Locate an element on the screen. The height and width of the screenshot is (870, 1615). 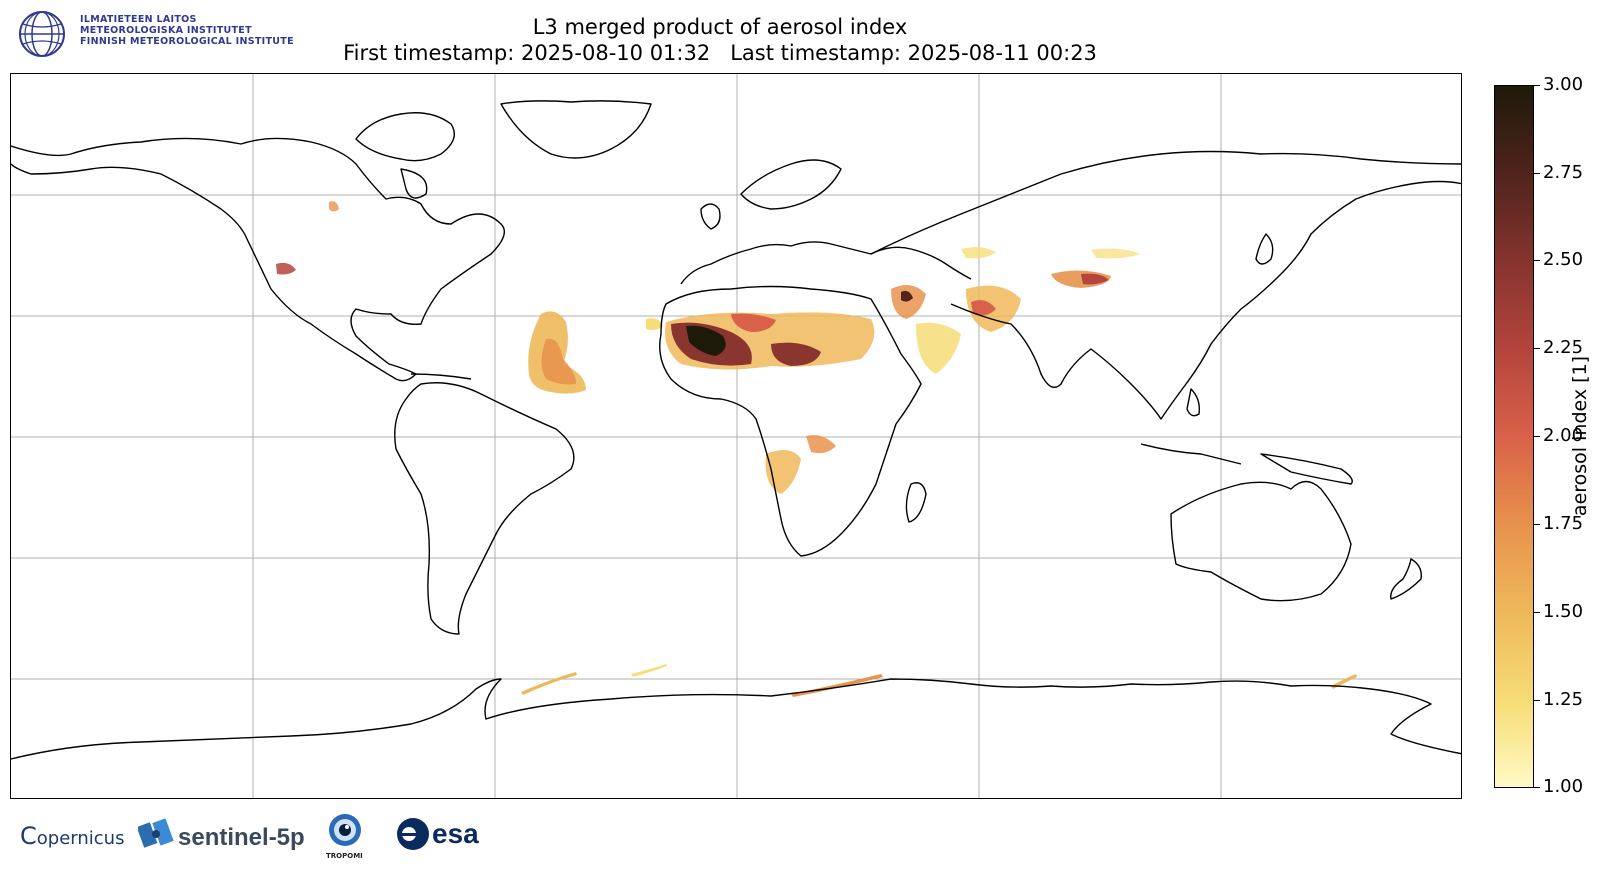
sentinel-satellite-icon is located at coordinates (156, 833).